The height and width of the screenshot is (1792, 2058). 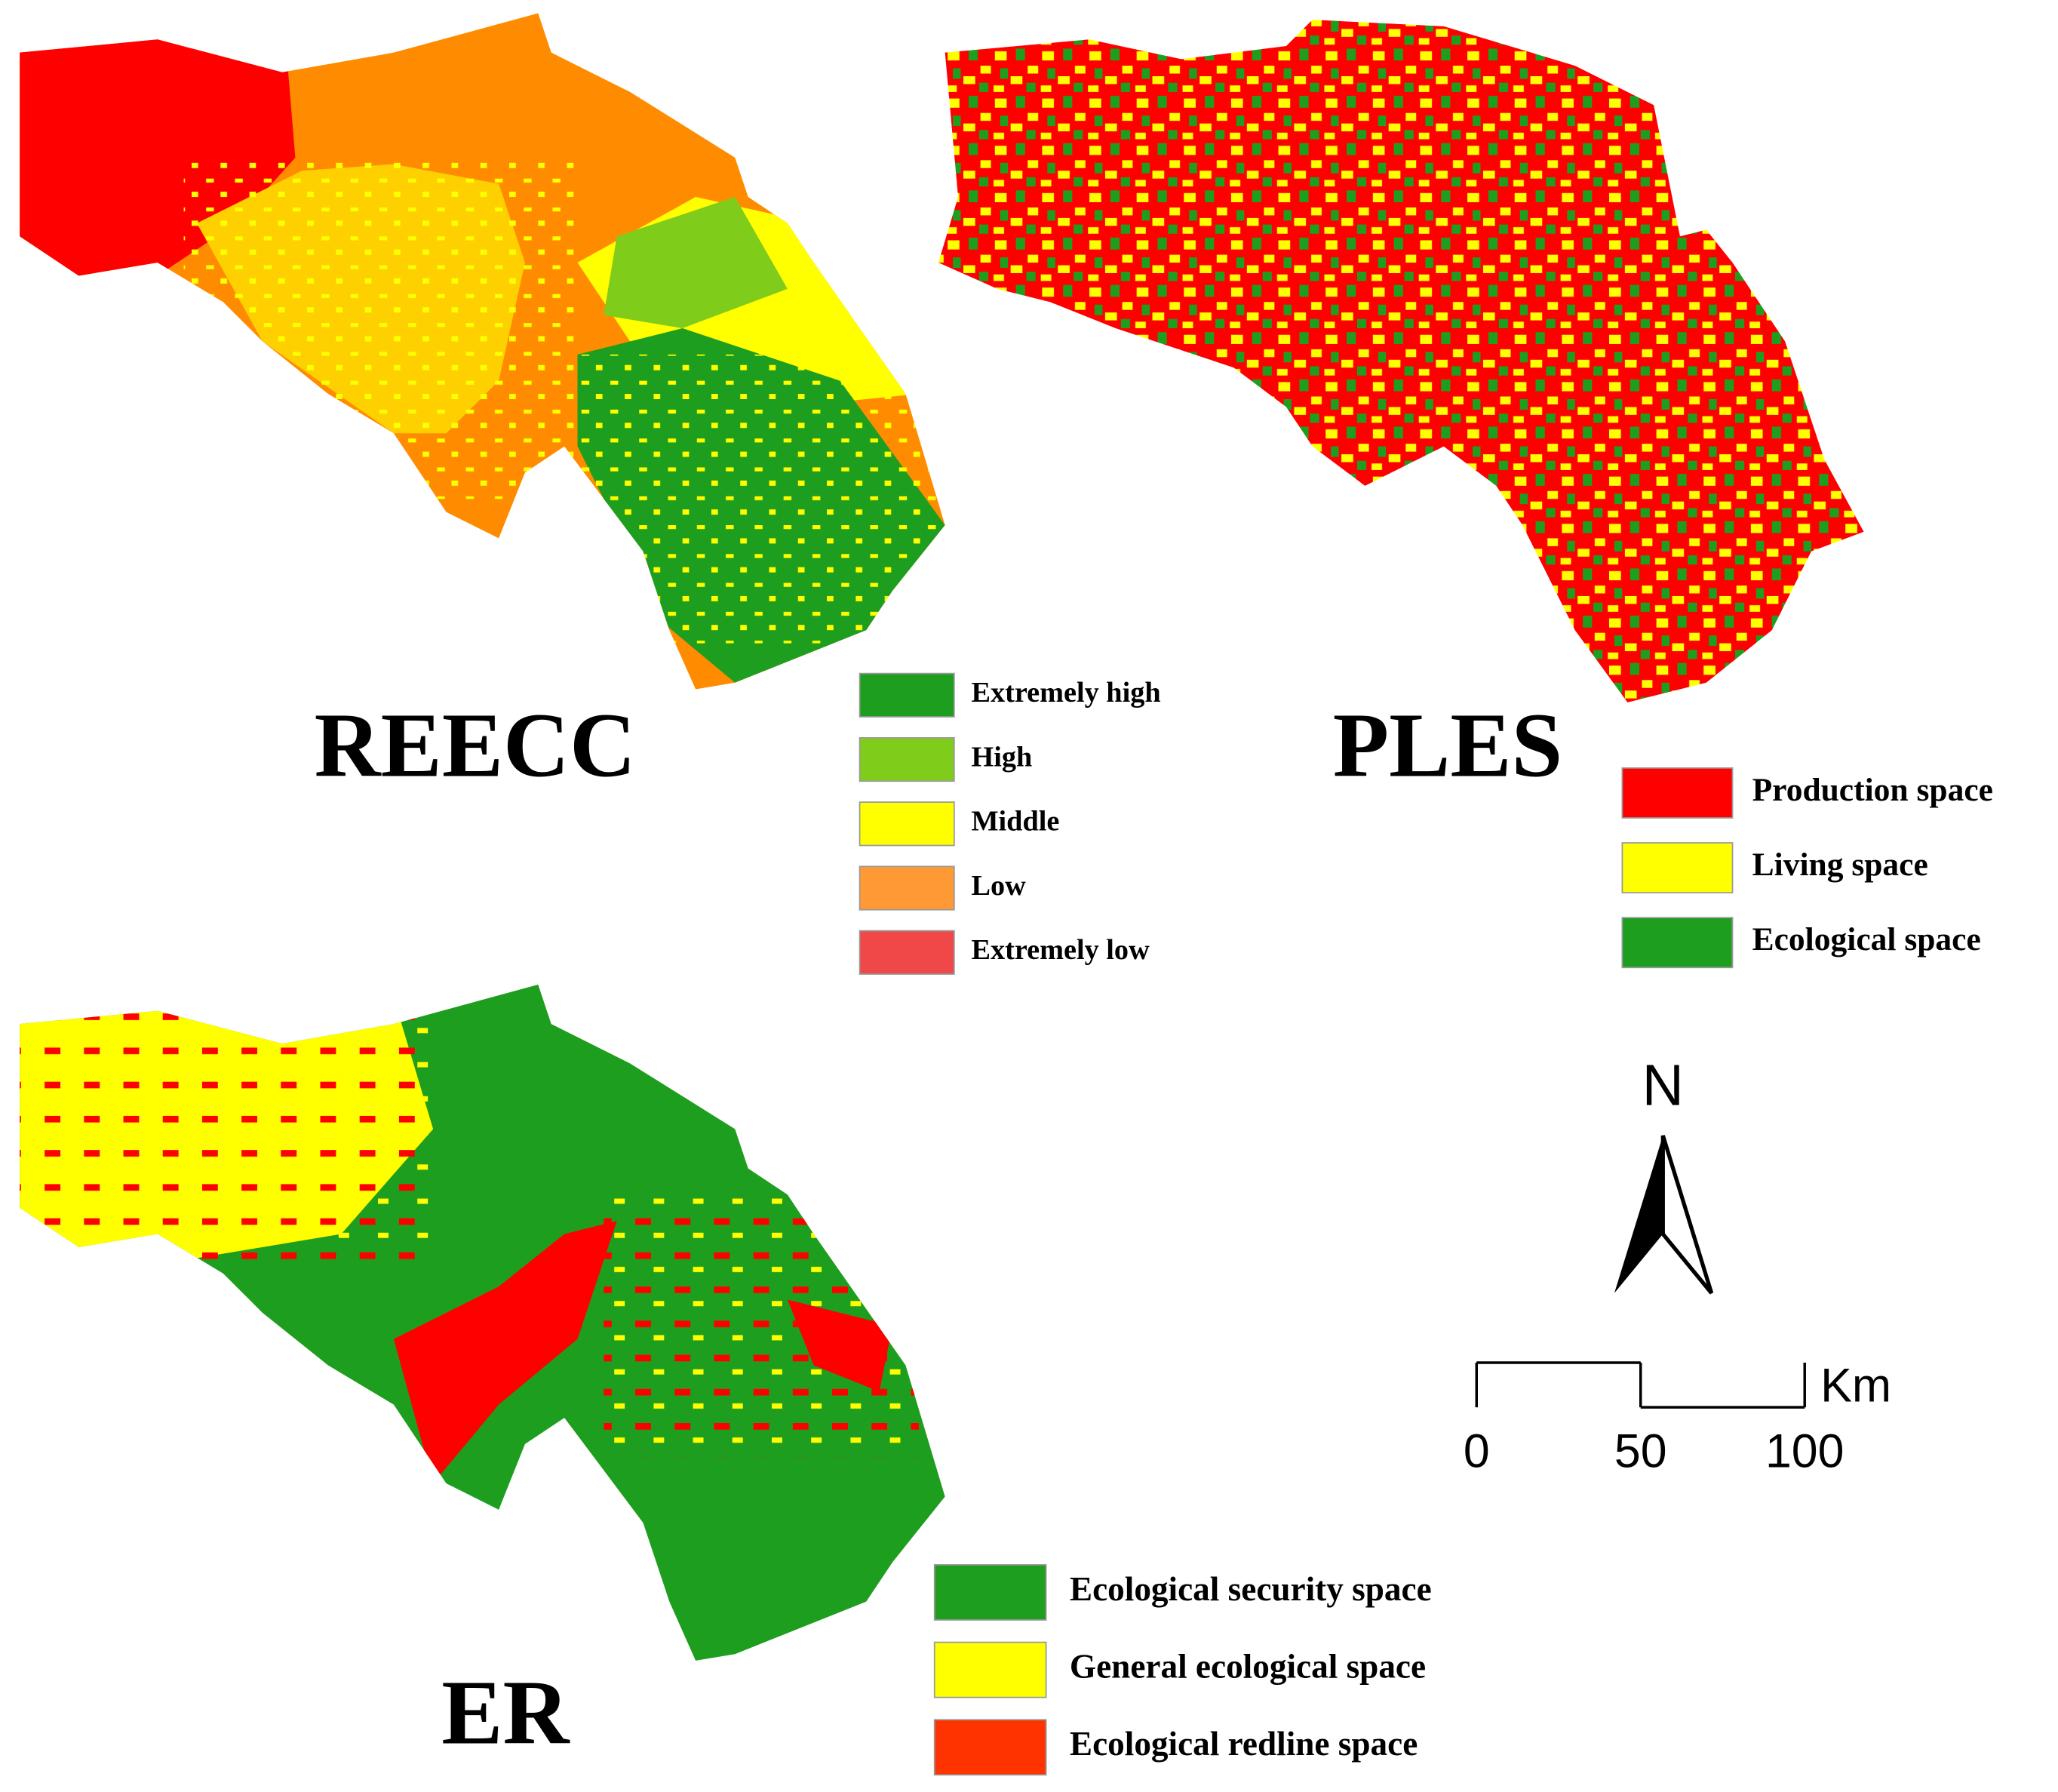 I want to click on scale-label: 100, so click(x=1805, y=1451).